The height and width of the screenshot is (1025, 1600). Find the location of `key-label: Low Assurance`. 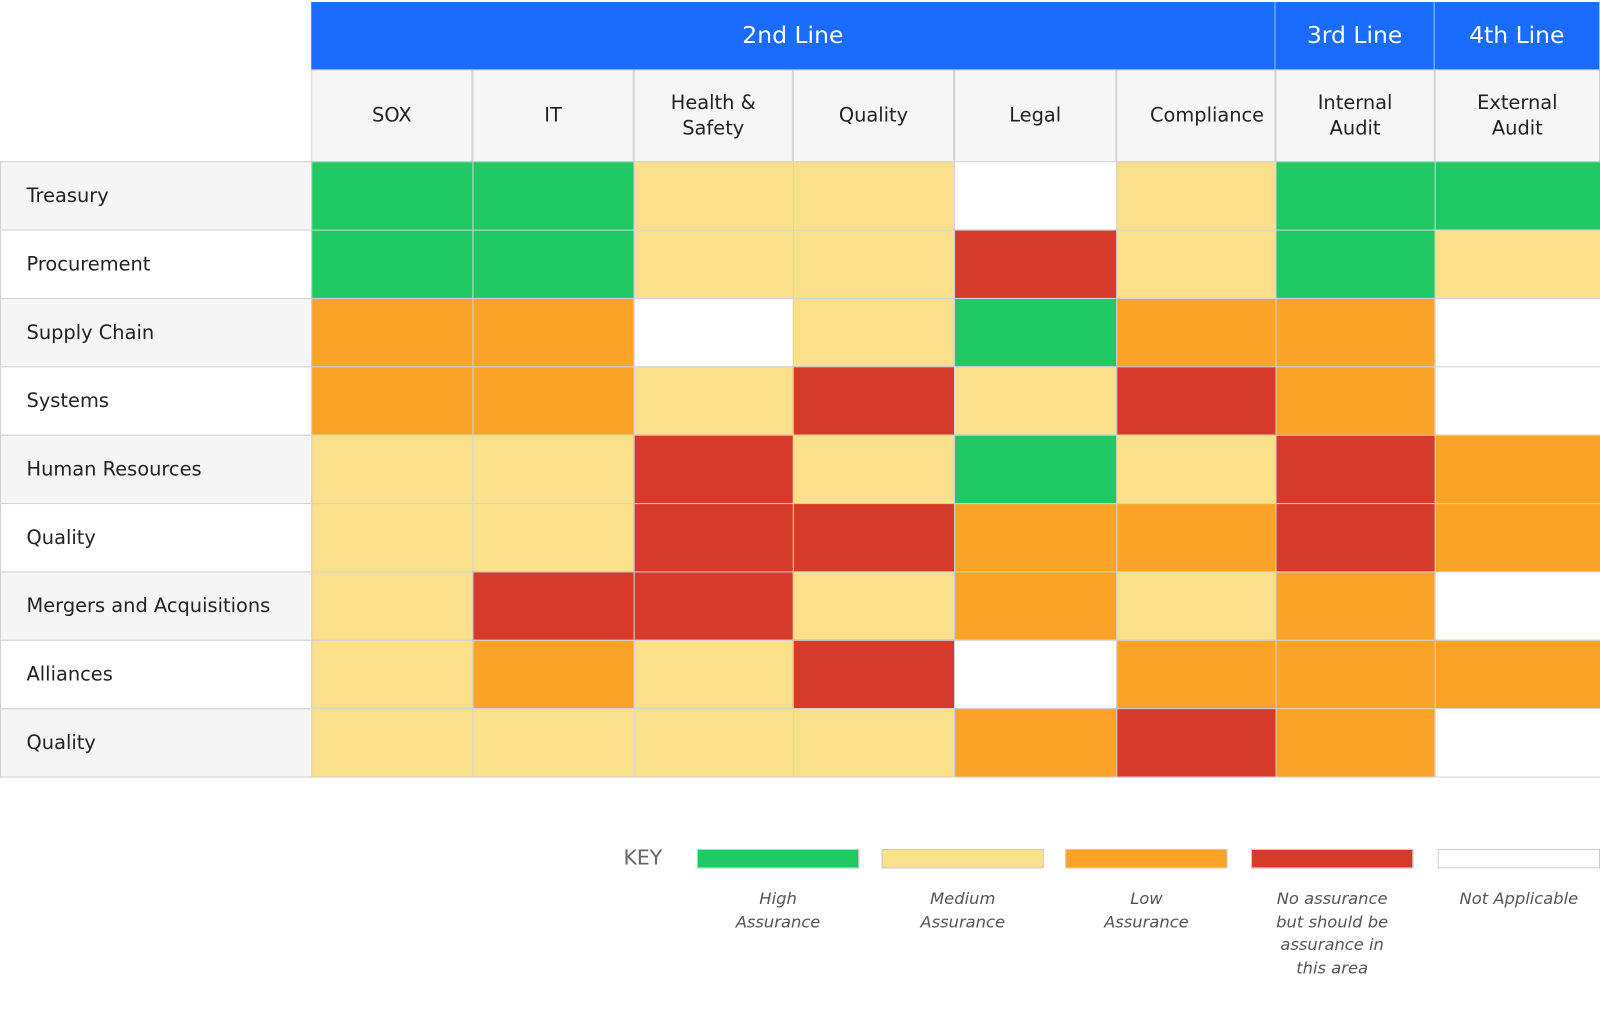

key-label: Low Assurance is located at coordinates (1146, 939).